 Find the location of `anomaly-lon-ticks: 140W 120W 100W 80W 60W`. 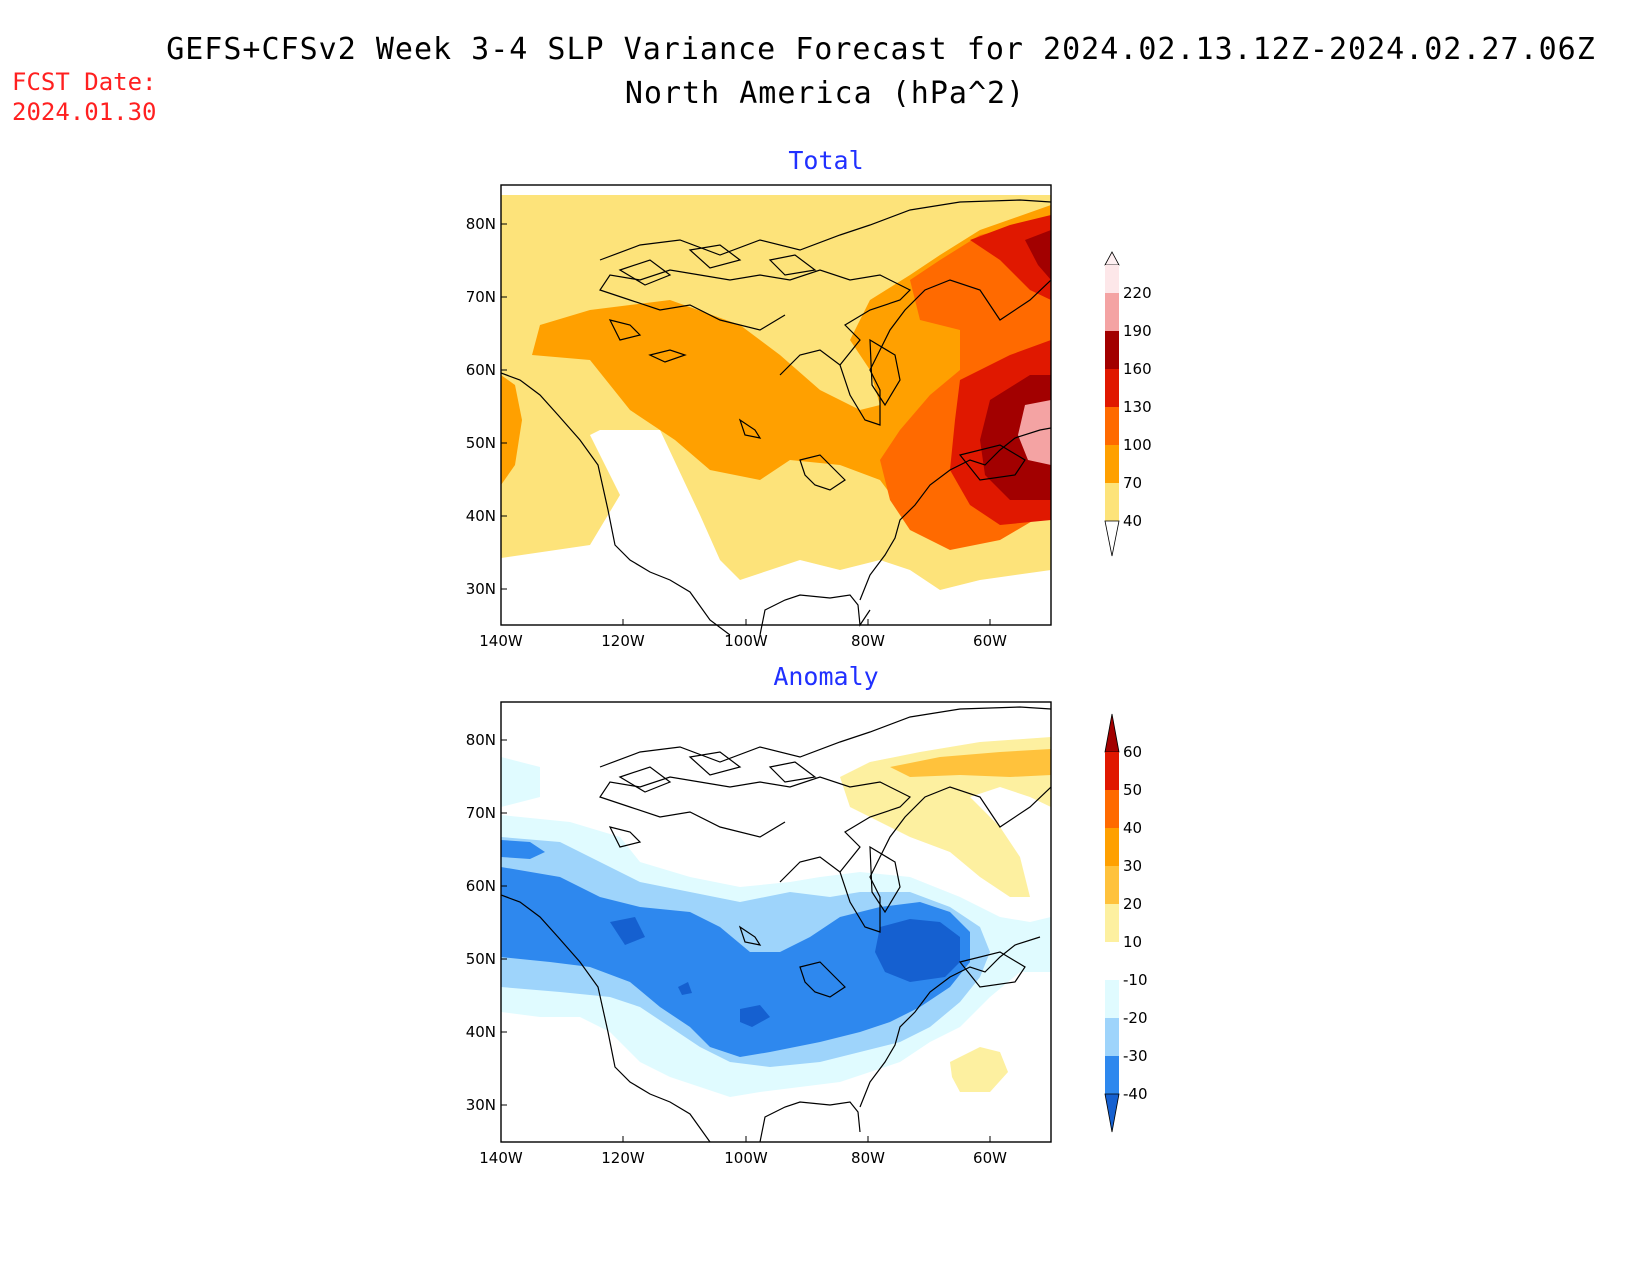

anomaly-lon-ticks: 140W 120W 100W 80W 60W is located at coordinates (743, 1151).